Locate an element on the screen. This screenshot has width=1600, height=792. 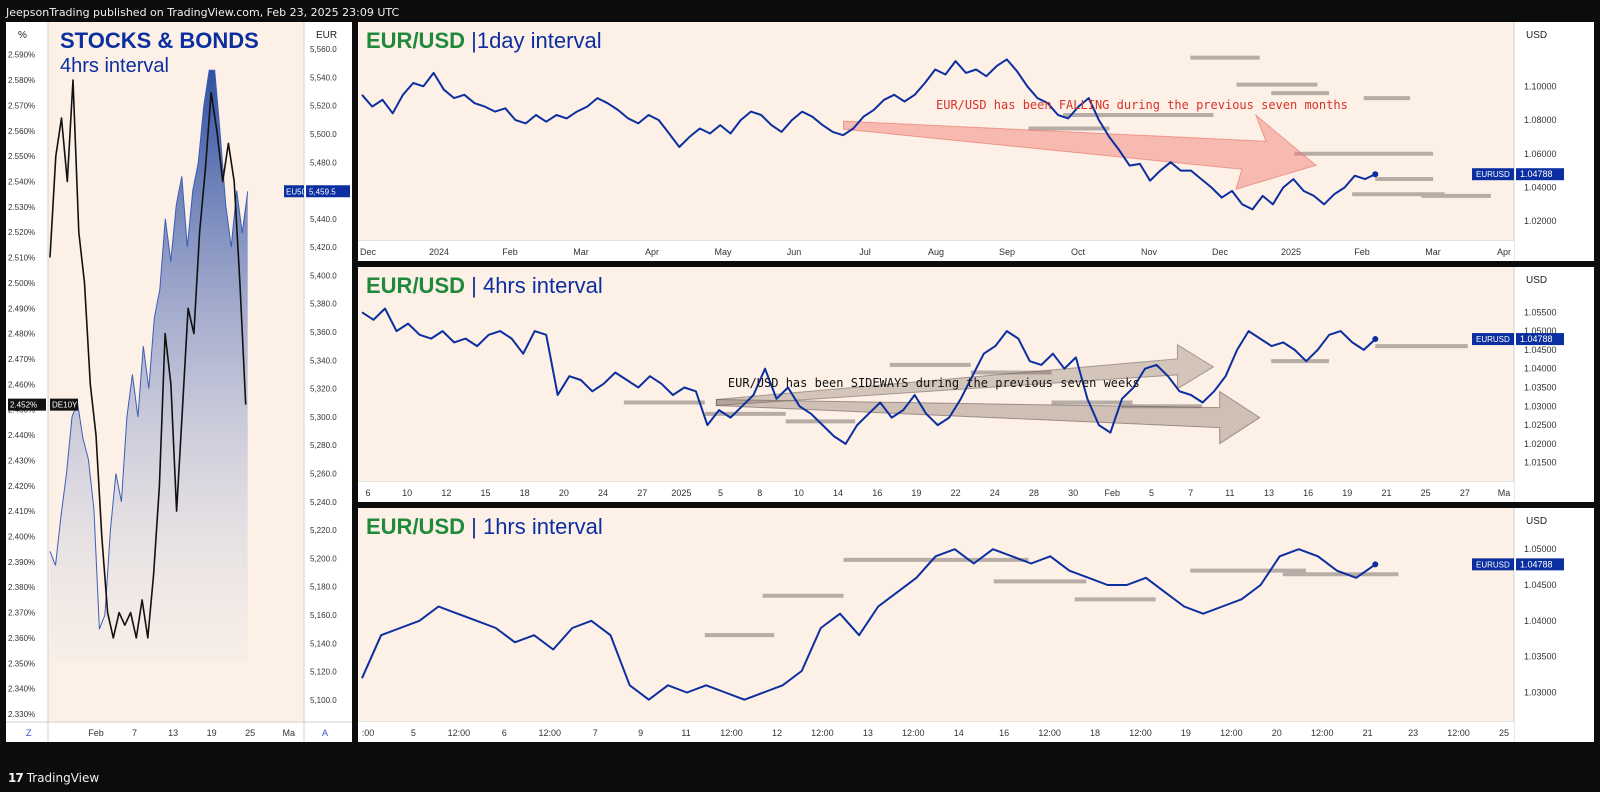
index-tick-label: 5,260.0 is located at coordinates (323, 473).